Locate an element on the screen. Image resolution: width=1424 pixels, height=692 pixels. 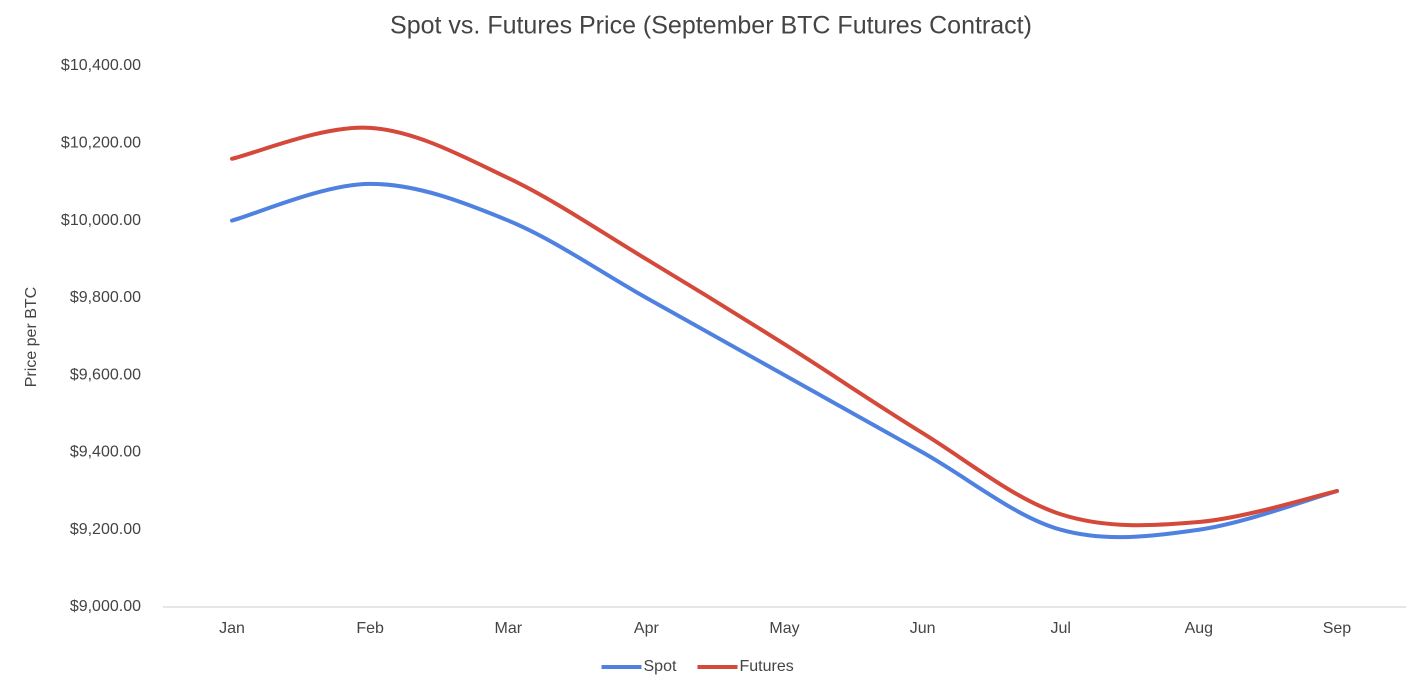
x-tick-label: Aug is located at coordinates (1199, 628).